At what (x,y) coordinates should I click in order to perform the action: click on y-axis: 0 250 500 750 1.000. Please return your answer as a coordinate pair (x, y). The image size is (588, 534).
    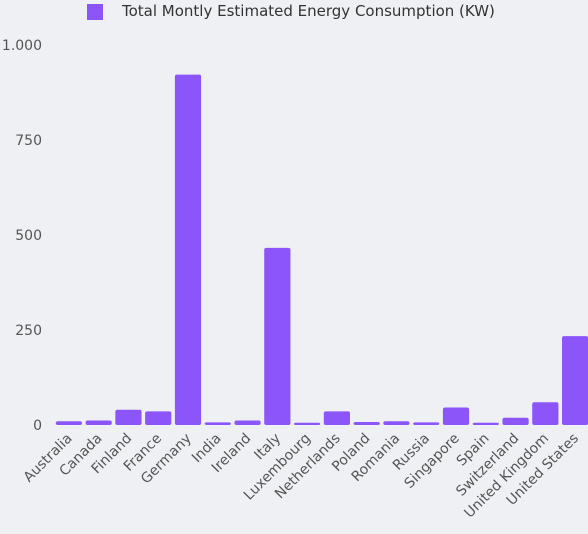
    Looking at the image, I should click on (22, 236).